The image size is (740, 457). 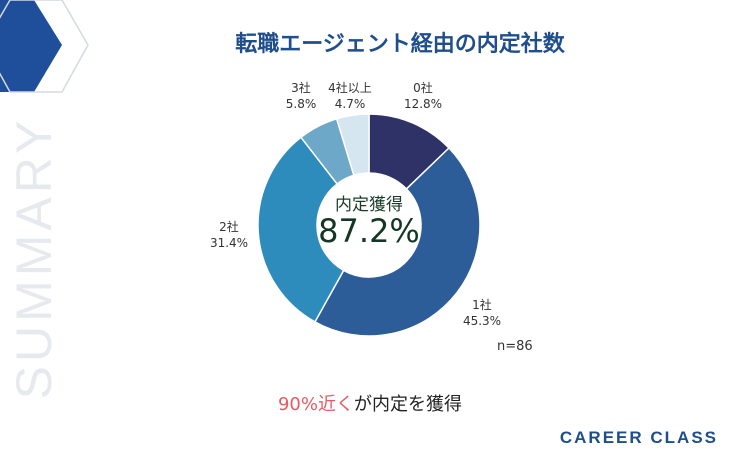 What do you see at coordinates (31, 46) in the screenshot?
I see `hexagon-solid` at bounding box center [31, 46].